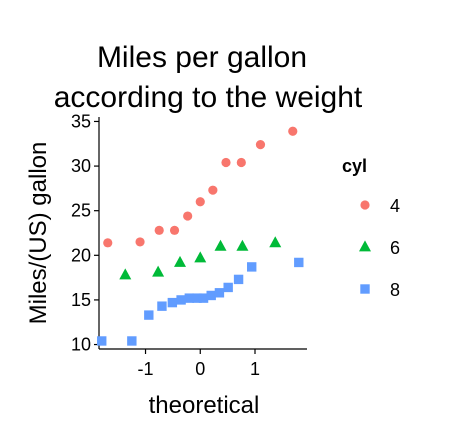 The height and width of the screenshot is (439, 474). Describe the element at coordinates (204, 405) in the screenshot. I see `x-axis-title: theoretical` at that location.